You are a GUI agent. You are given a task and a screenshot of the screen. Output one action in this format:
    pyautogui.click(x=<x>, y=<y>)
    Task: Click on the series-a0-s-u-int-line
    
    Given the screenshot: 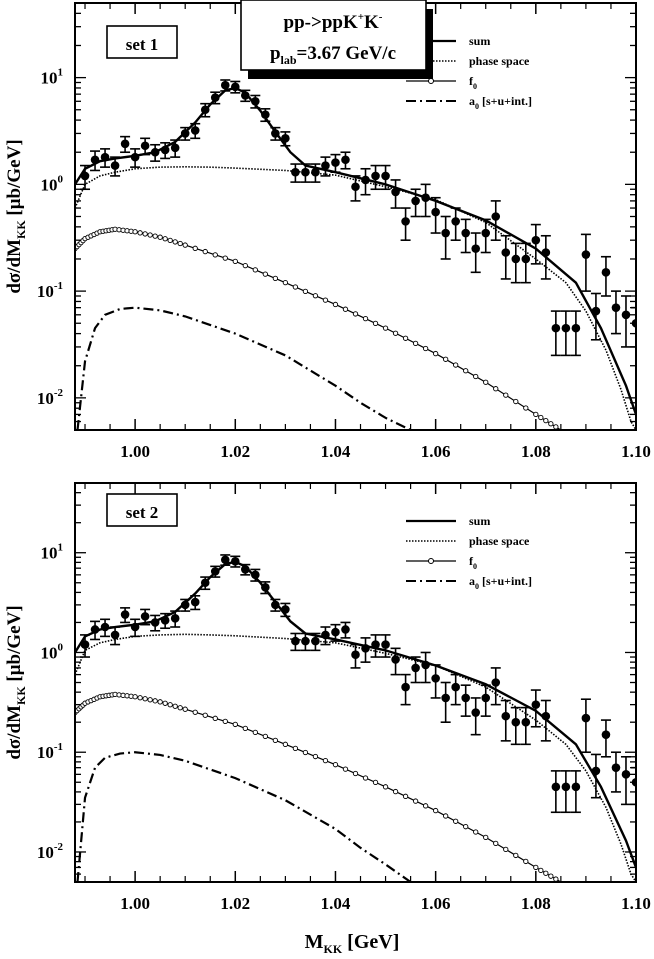 What is the action you would take?
    pyautogui.click(x=244, y=816)
    